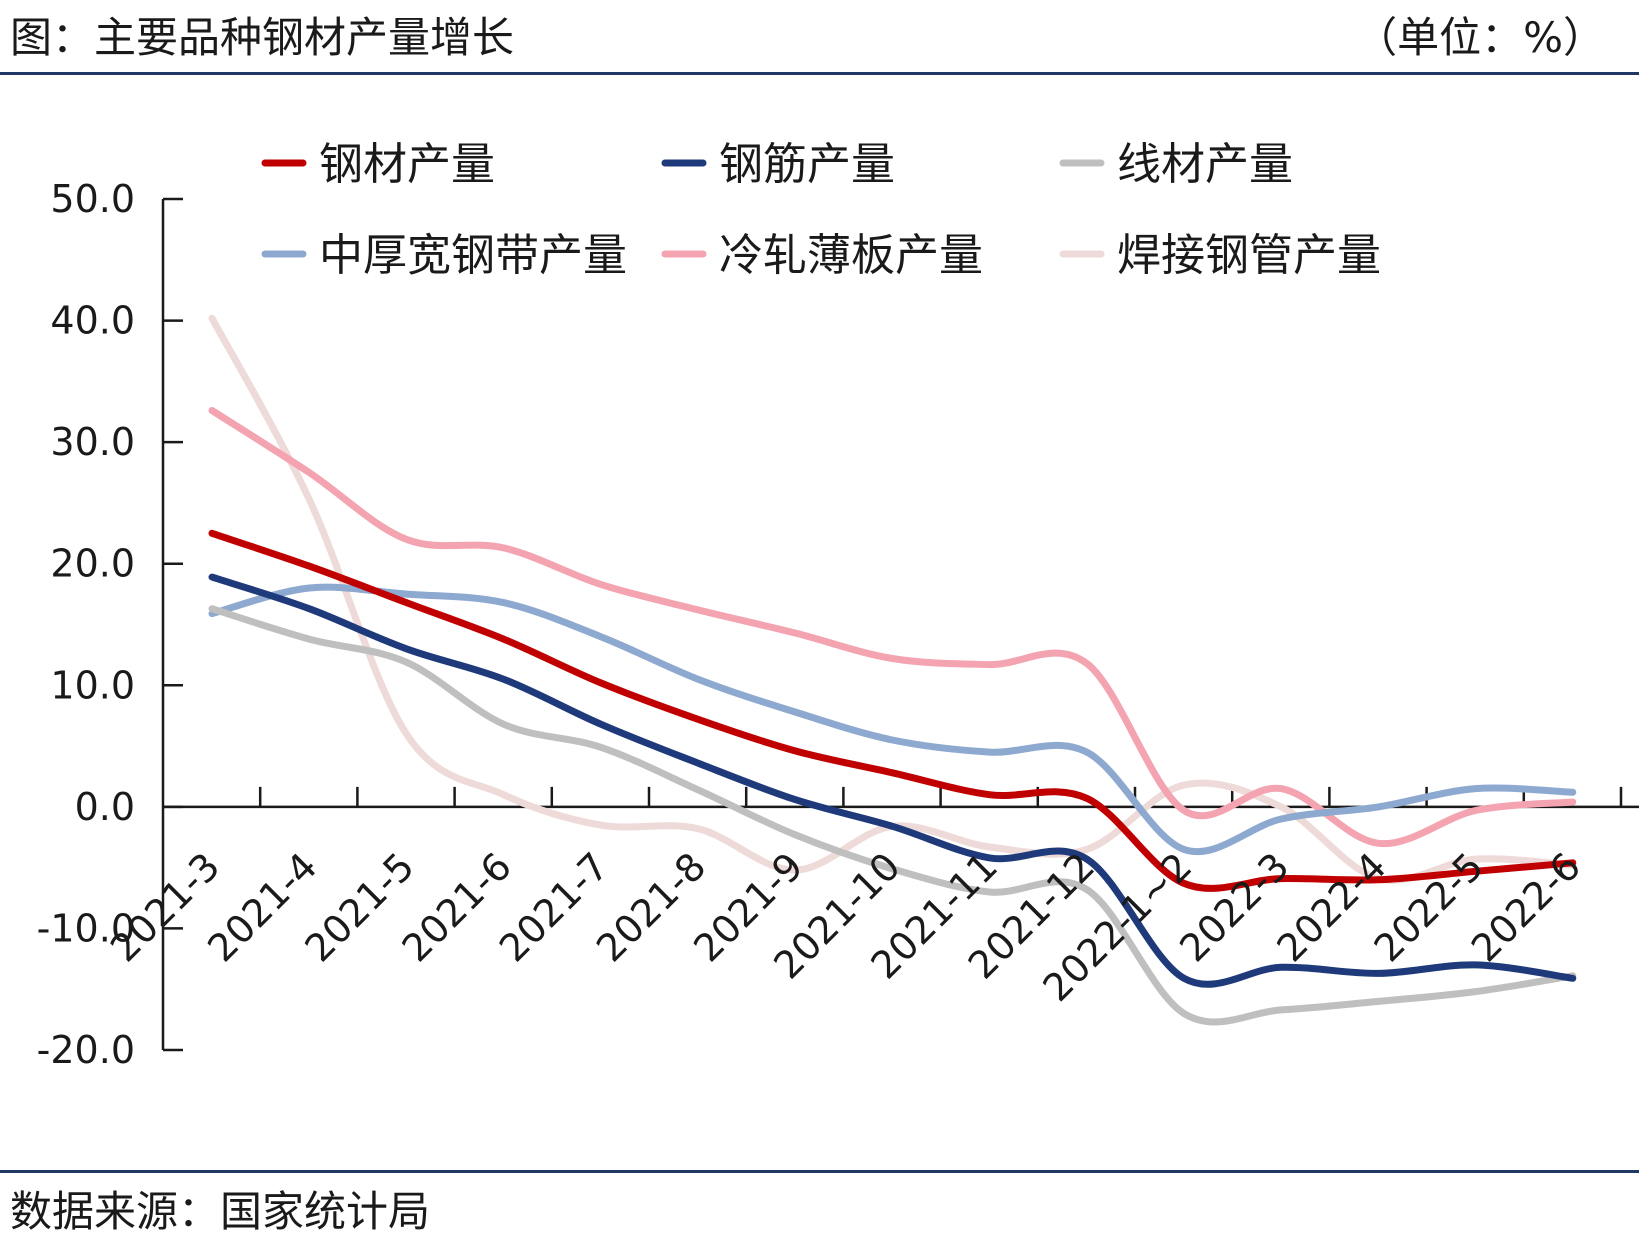  Describe the element at coordinates (1480, 37) in the screenshot. I see `unit-label: （单位：%）` at that location.